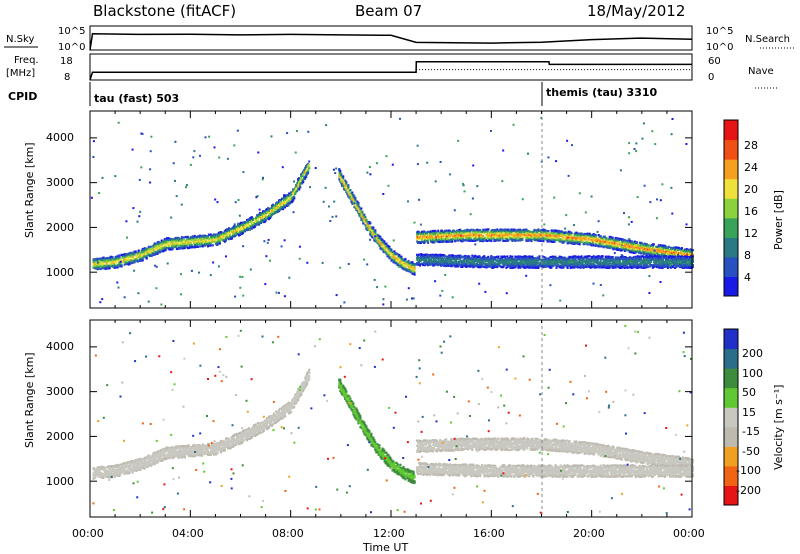 Image resolution: width=800 pixels, height=554 pixels. What do you see at coordinates (20, 73) in the screenshot?
I see `freq-unit: [MHz]` at bounding box center [20, 73].